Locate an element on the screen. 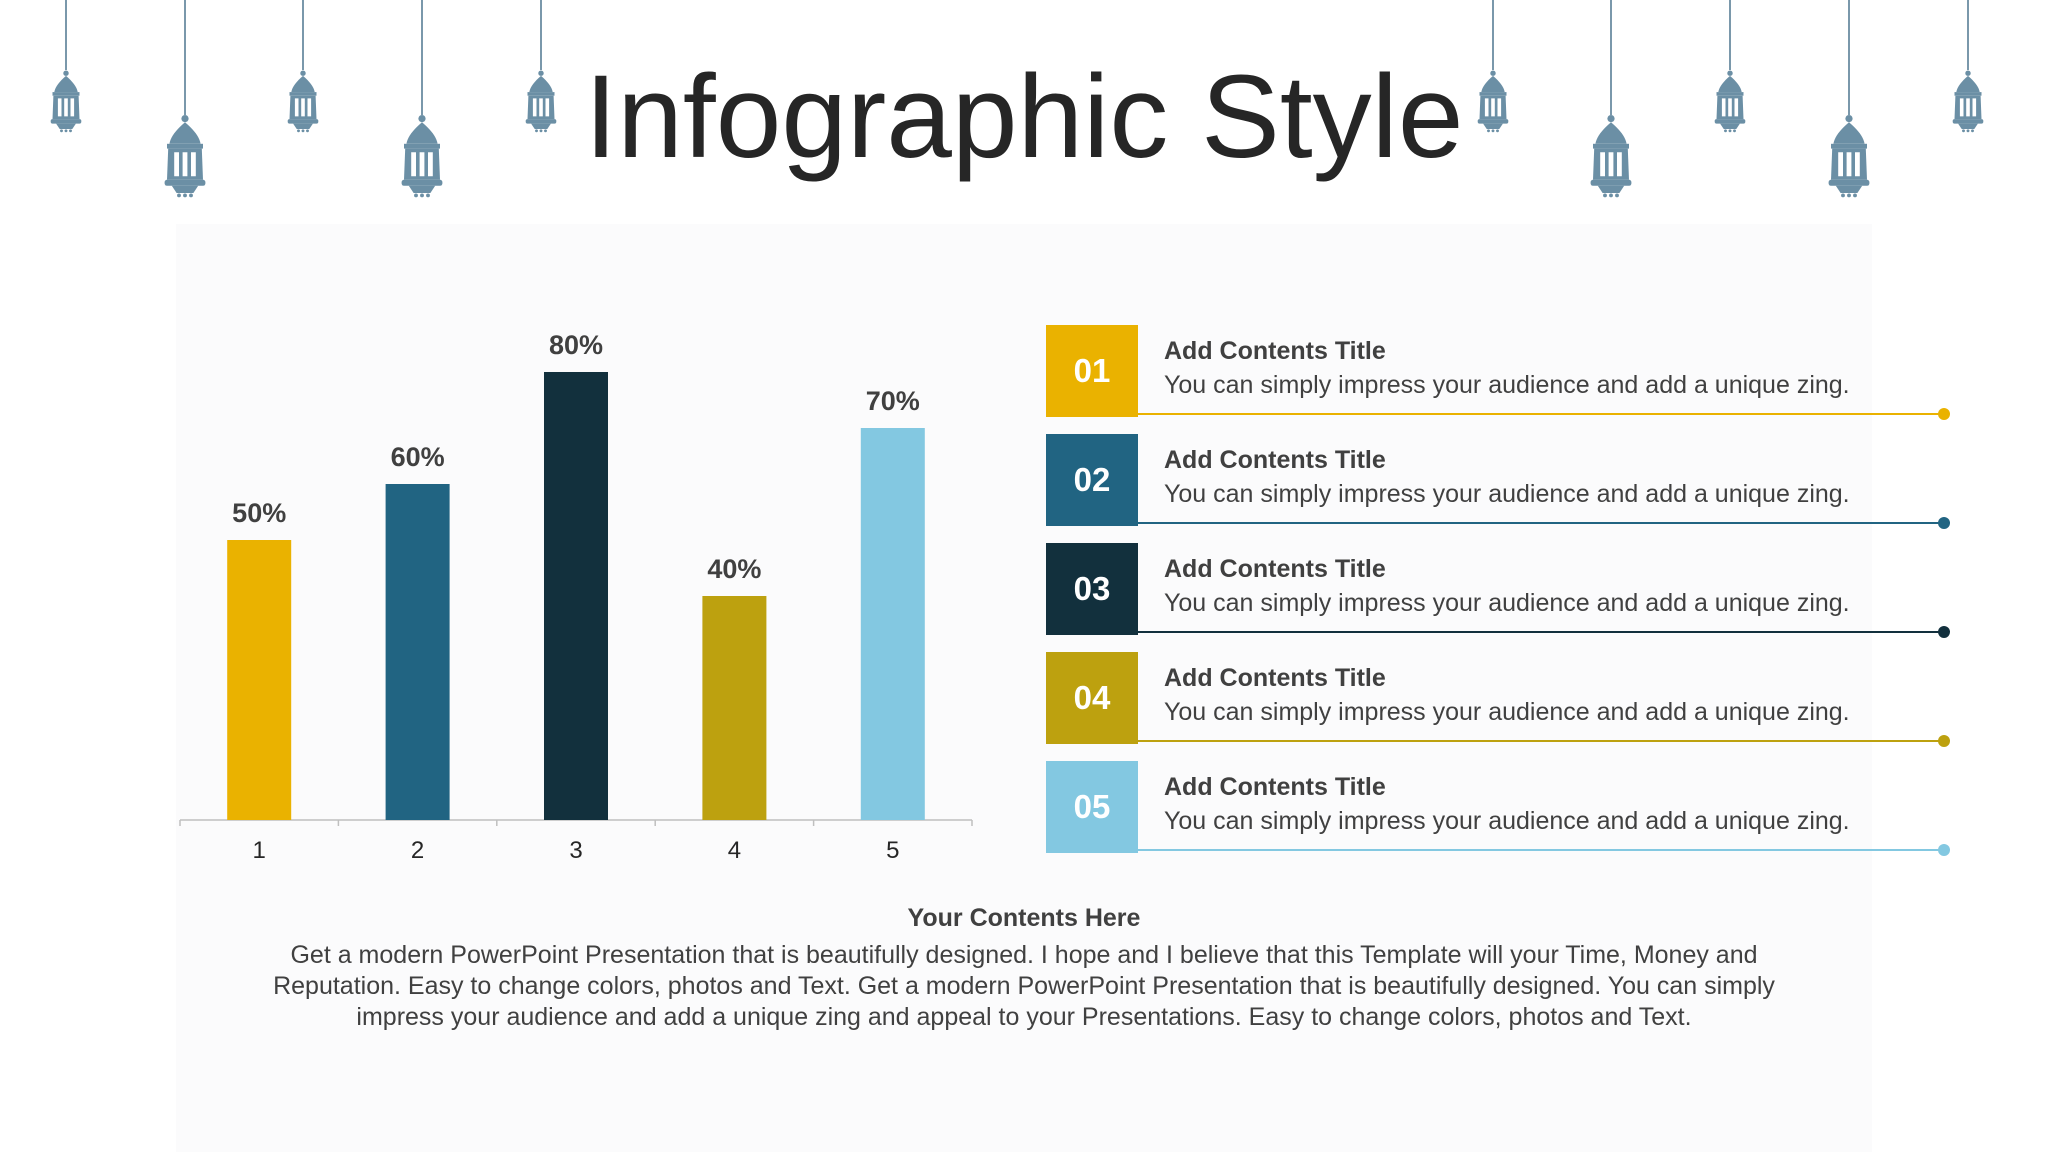 This screenshot has width=2048, height=1152. item-number-badge: 02 is located at coordinates (1092, 480).